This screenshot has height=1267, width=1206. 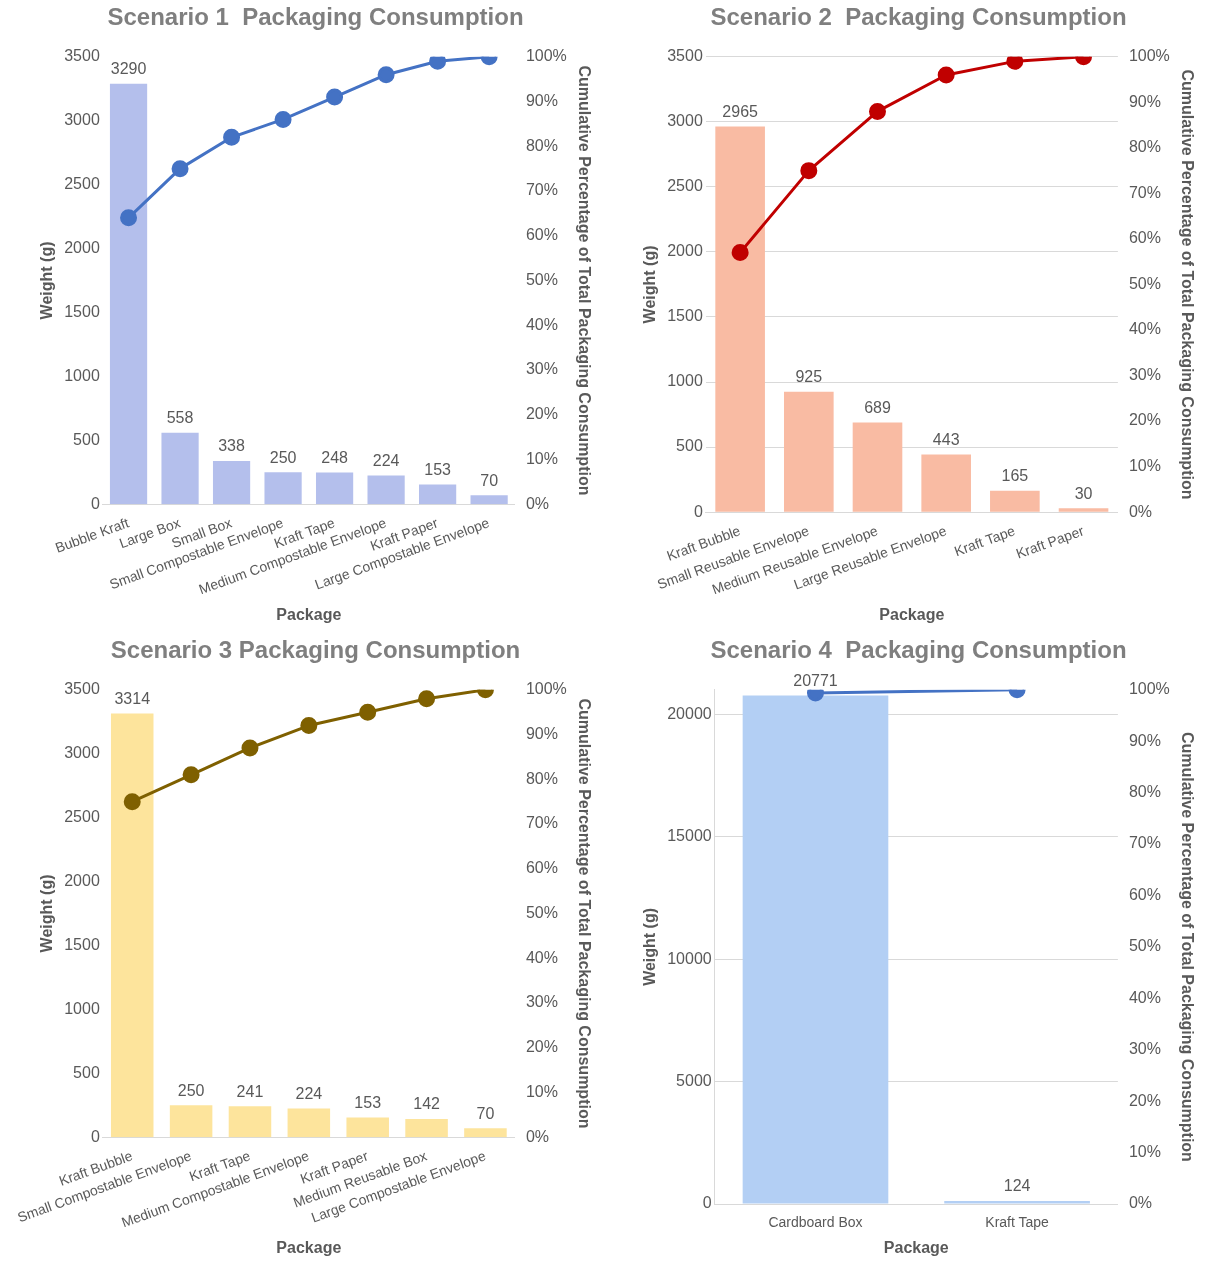 I want to click on data-label: 443, so click(x=946, y=439).